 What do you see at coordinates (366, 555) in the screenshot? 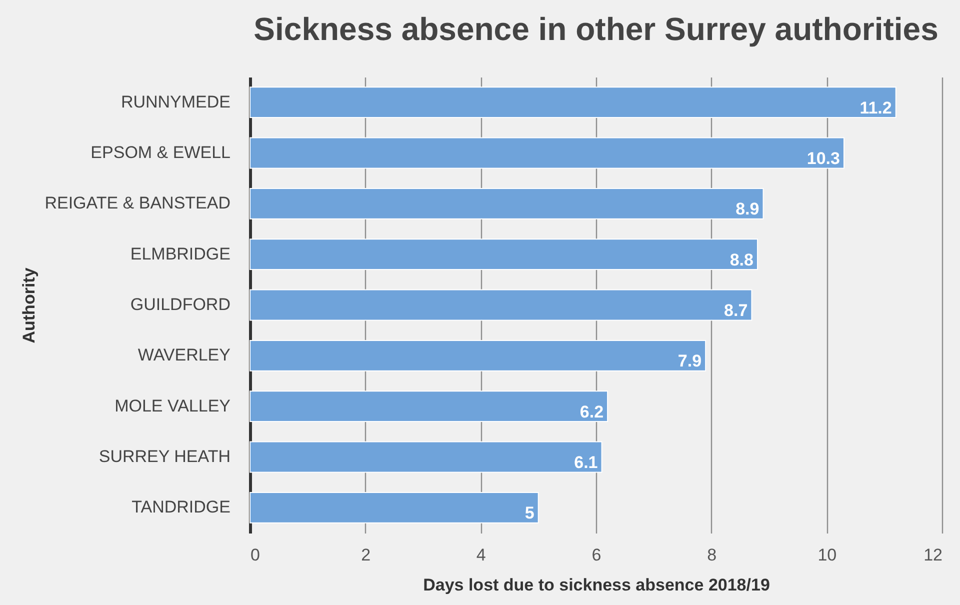
I see `x-tick-label: 2` at bounding box center [366, 555].